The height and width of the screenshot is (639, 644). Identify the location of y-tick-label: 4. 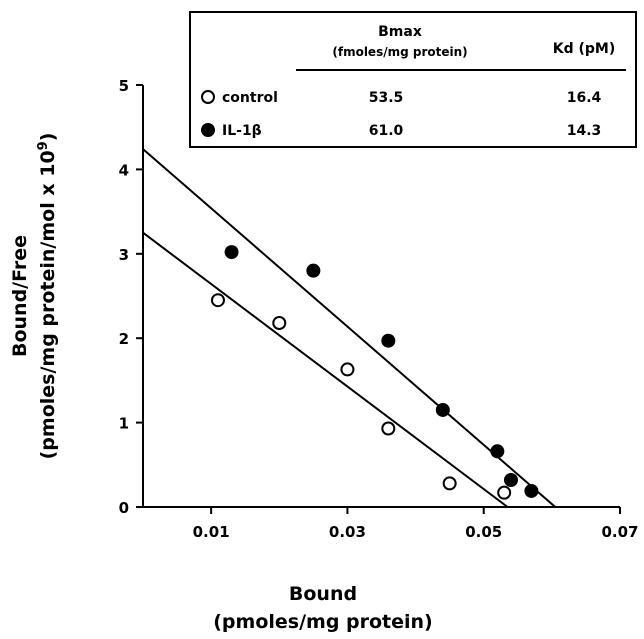
(124, 170).